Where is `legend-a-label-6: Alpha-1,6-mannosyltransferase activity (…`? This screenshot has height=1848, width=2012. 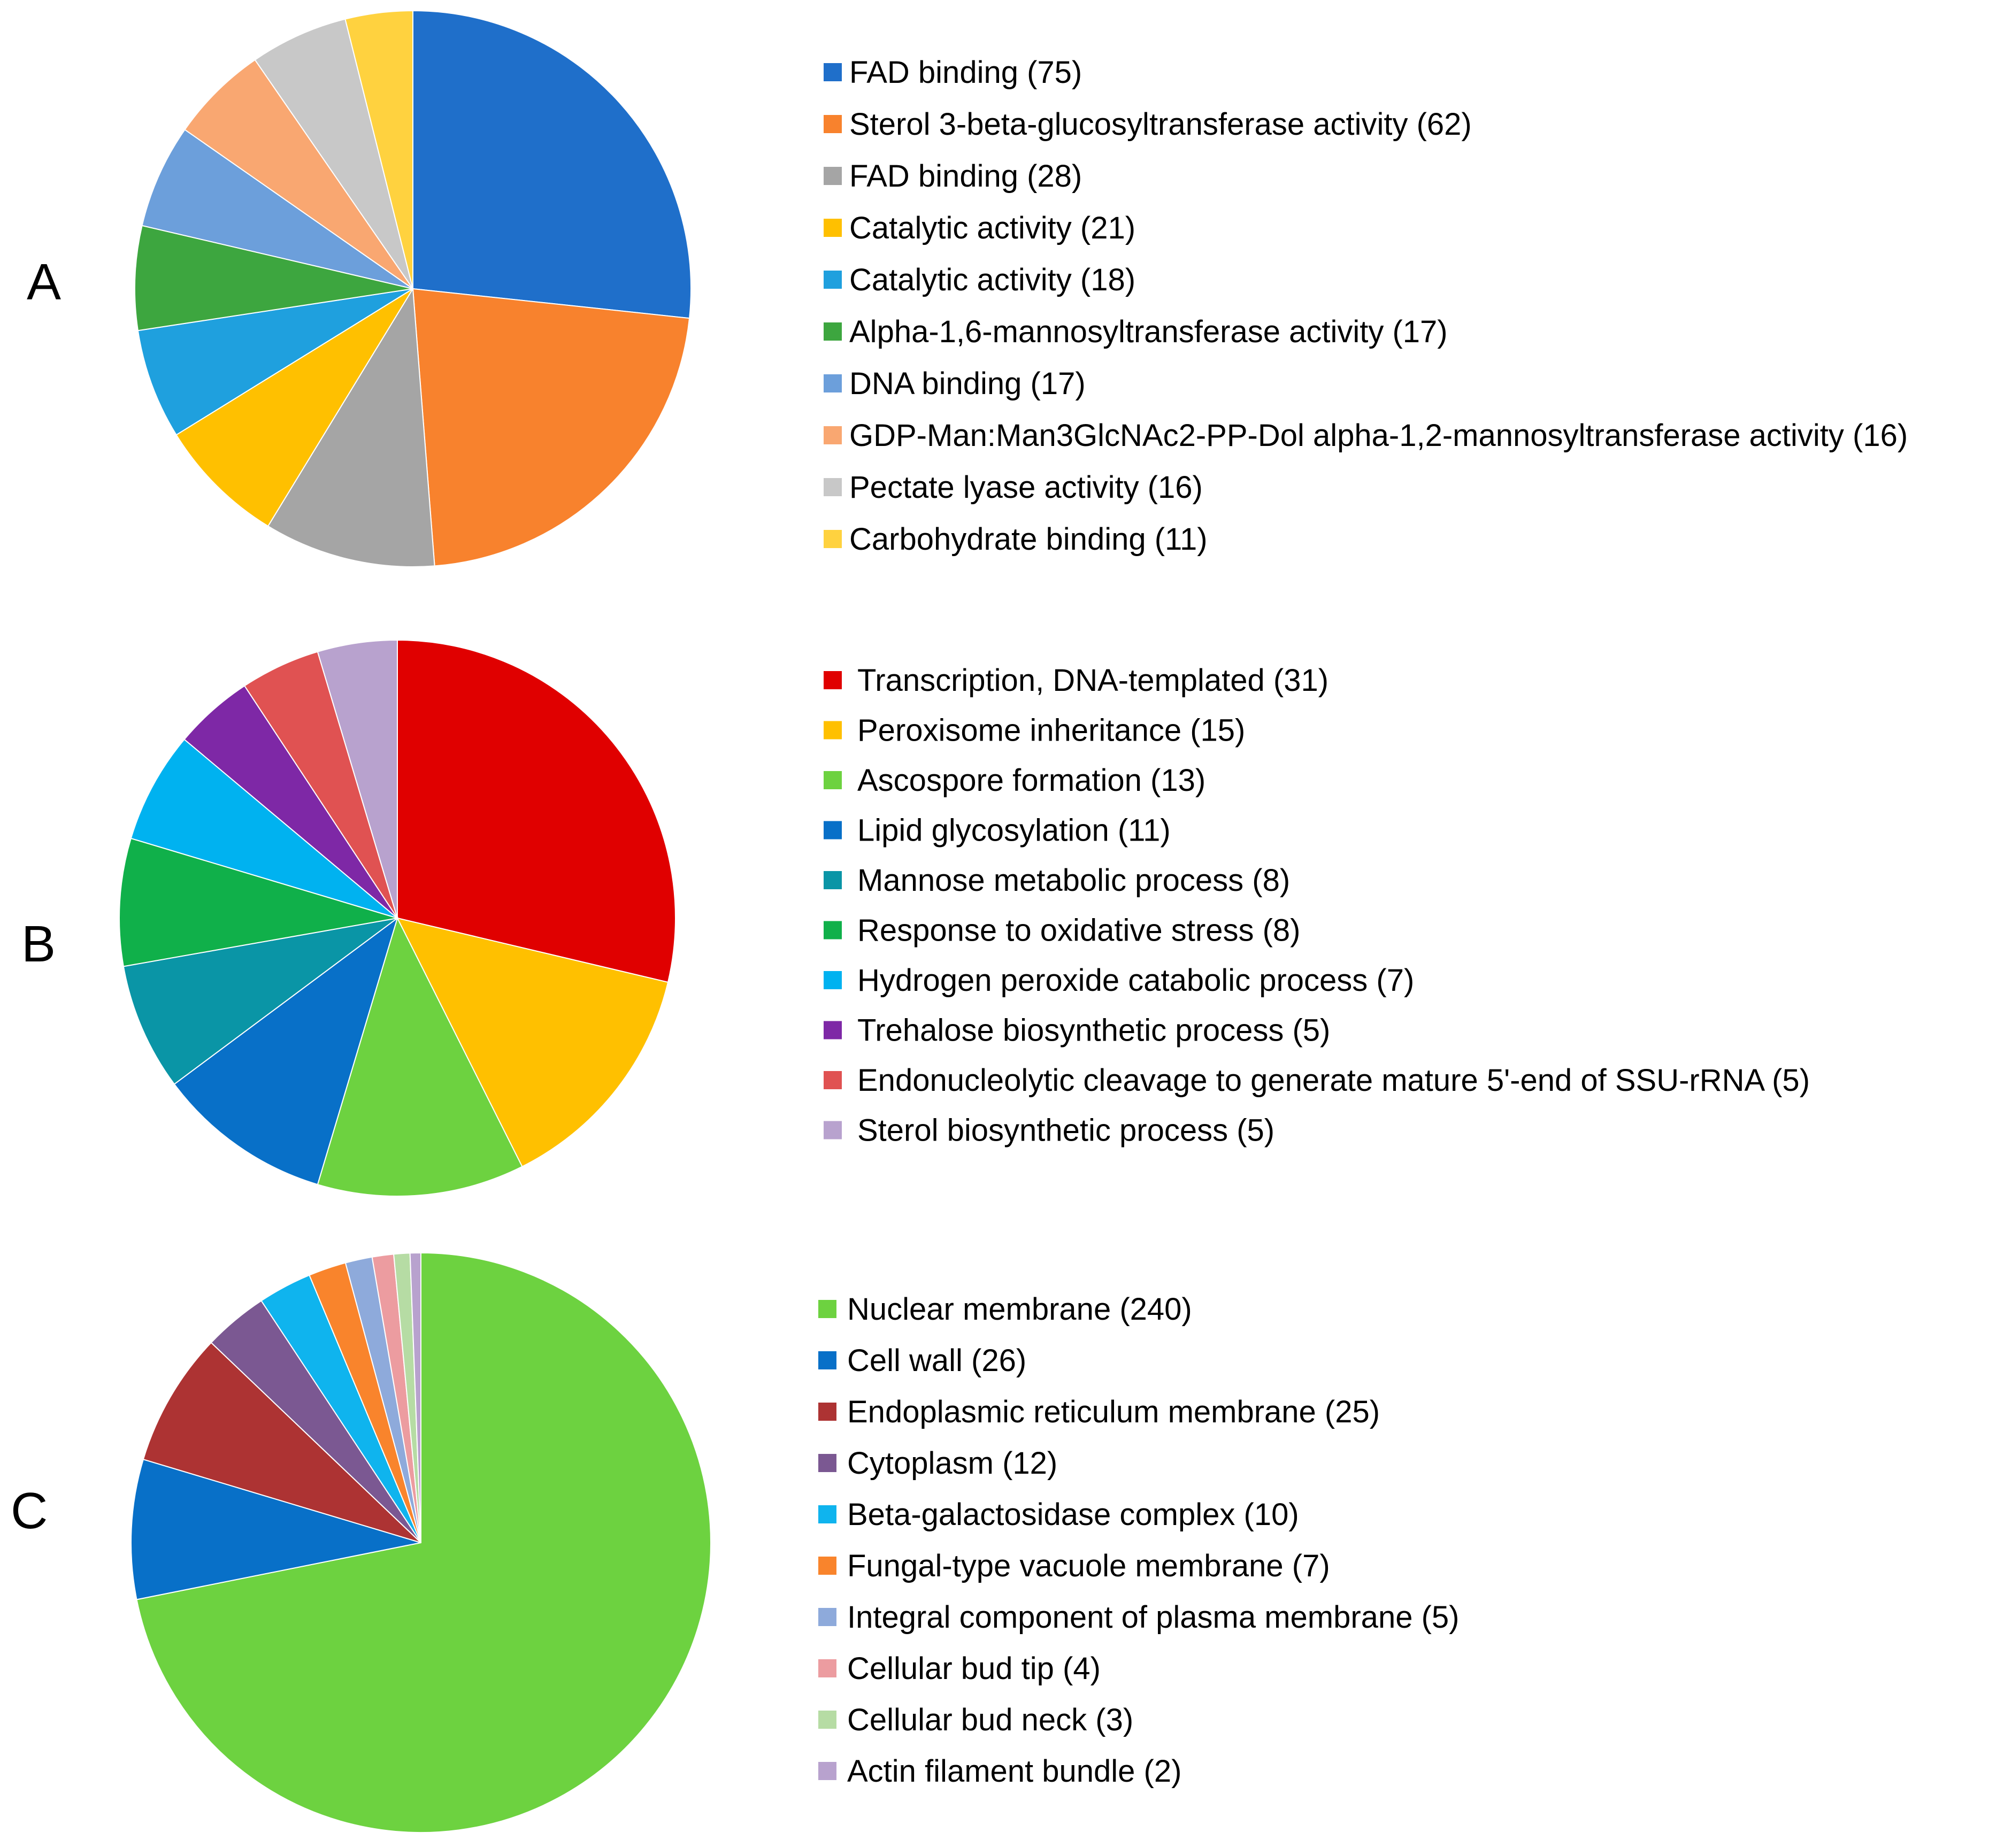
legend-a-label-6: Alpha-1,6-mannosyltransferase activity (… is located at coordinates (1148, 331).